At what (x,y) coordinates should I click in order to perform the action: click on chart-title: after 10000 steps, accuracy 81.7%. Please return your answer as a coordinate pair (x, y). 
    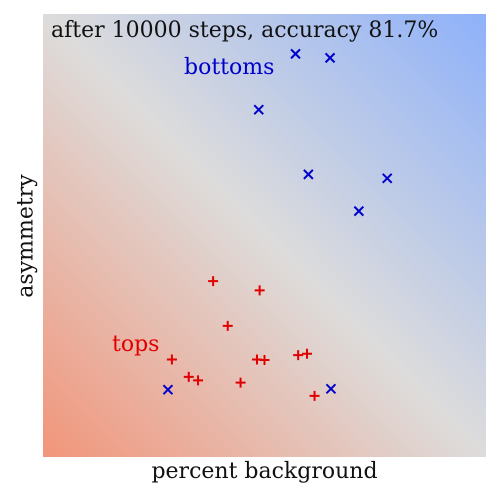
    Looking at the image, I should click on (244, 30).